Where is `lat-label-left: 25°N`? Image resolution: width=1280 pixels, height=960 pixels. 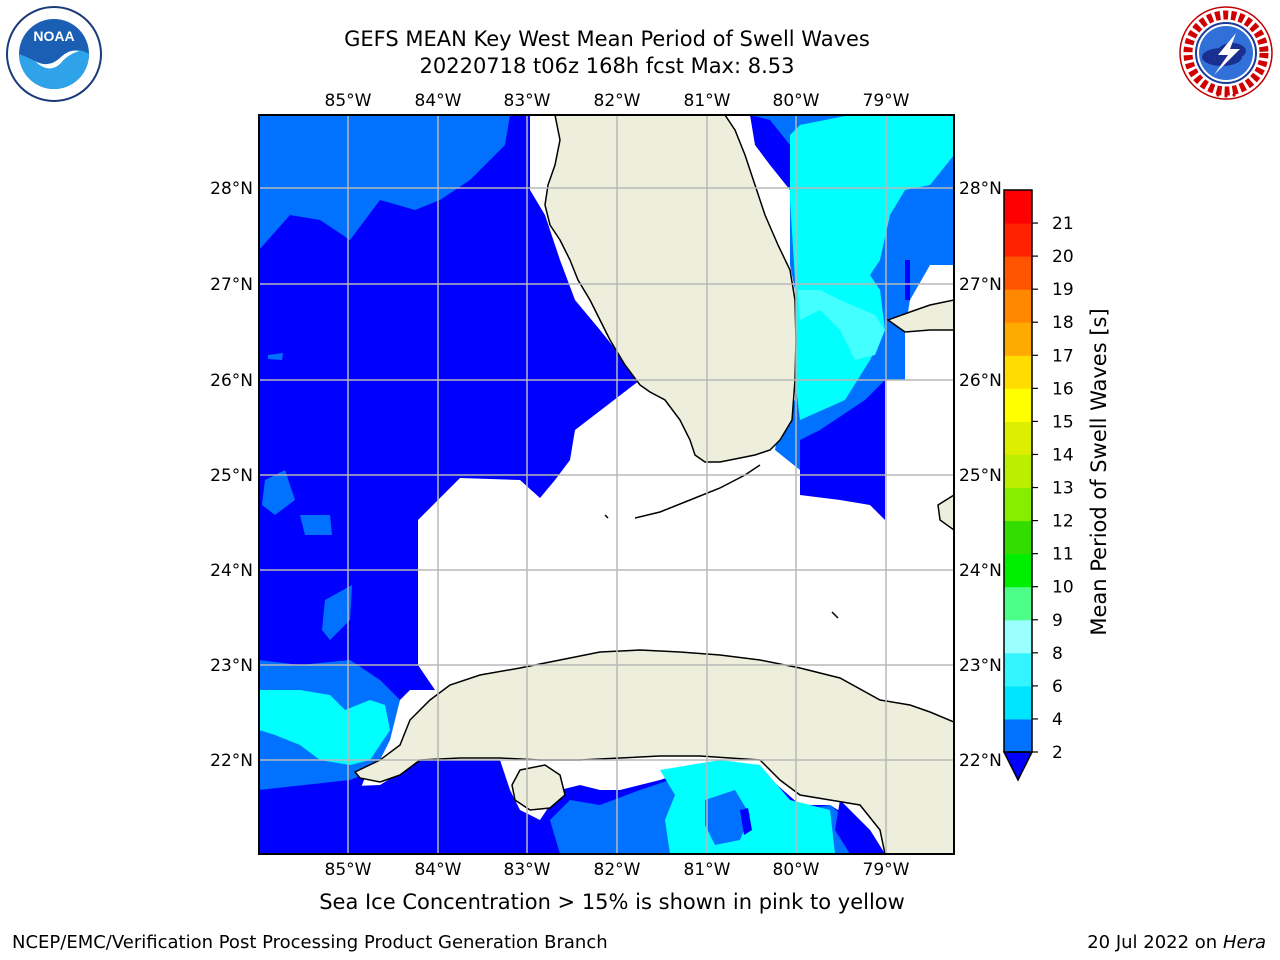 lat-label-left: 25°N is located at coordinates (231, 476).